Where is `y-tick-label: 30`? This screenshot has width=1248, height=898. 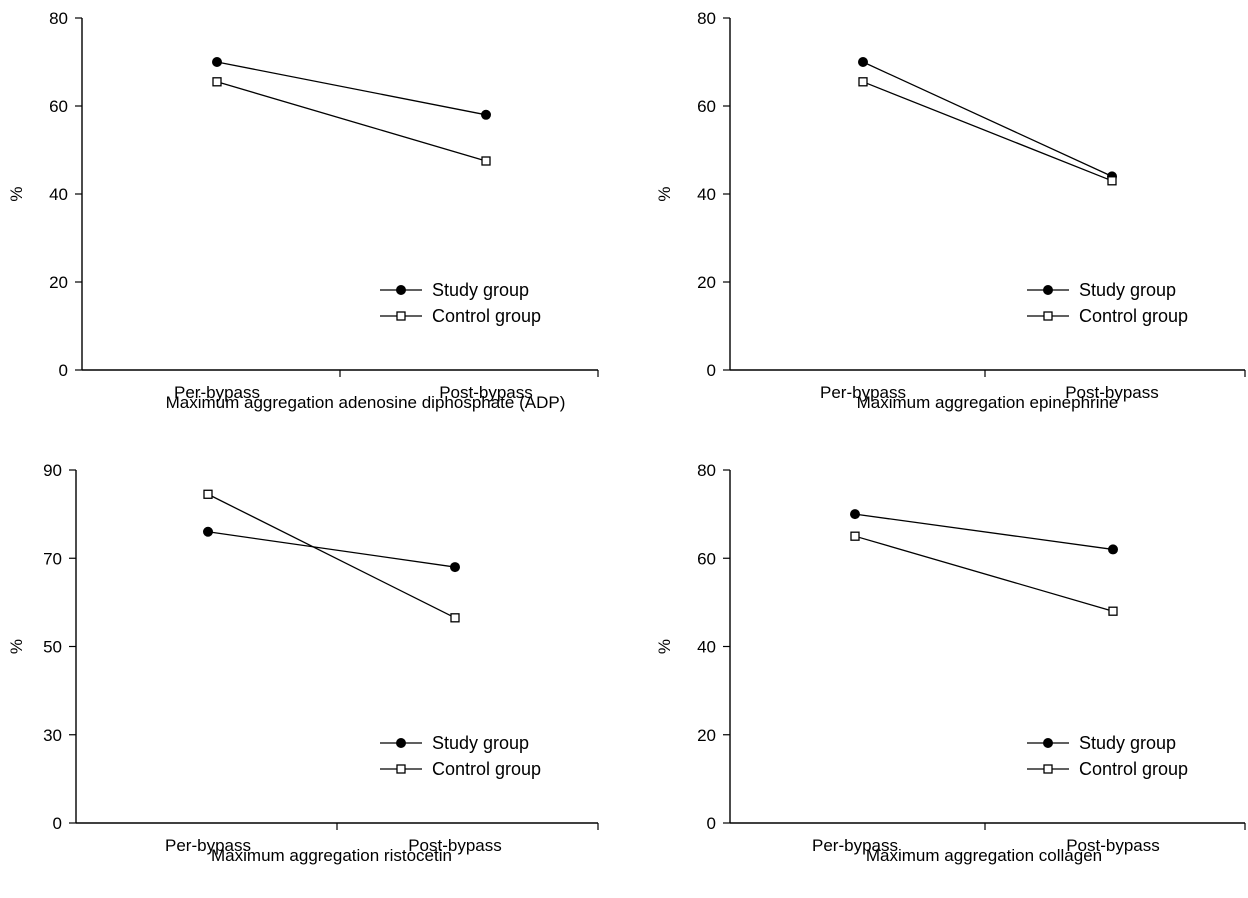 y-tick-label: 30 is located at coordinates (52, 735).